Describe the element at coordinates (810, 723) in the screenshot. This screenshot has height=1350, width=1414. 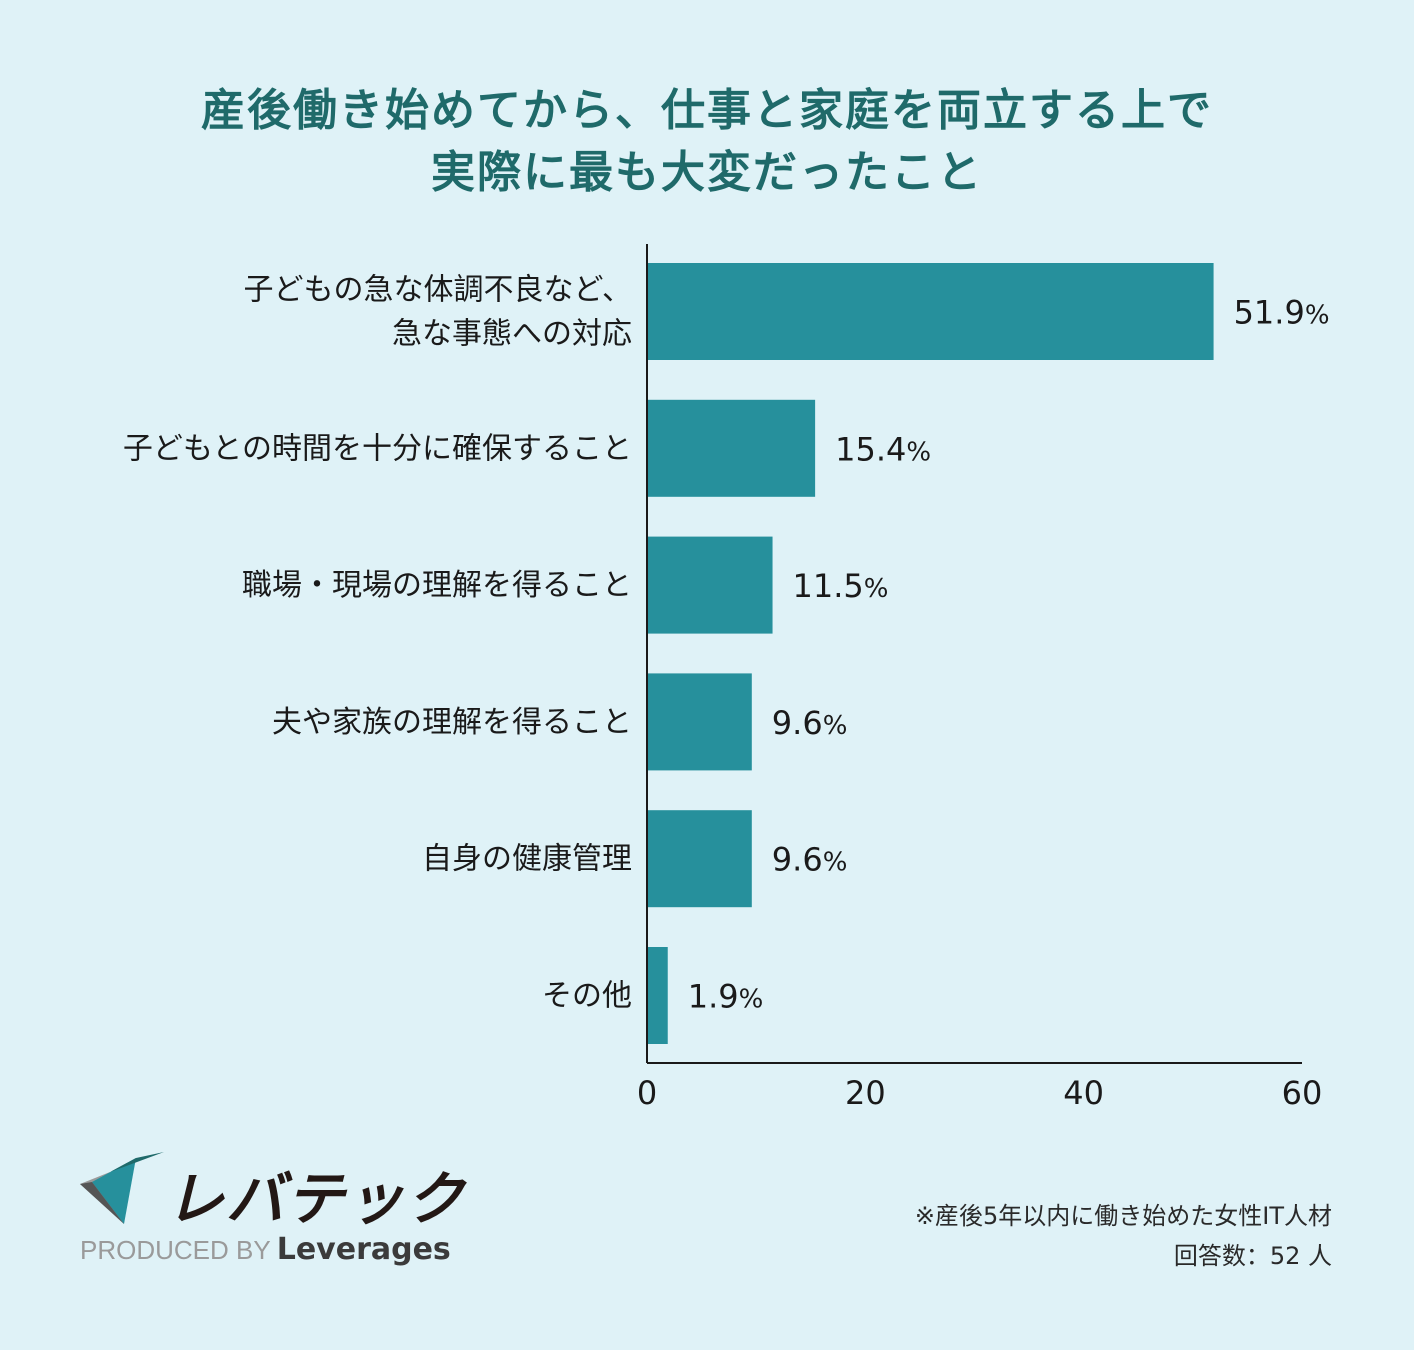
I see `value-label-3: 9.6%` at that location.